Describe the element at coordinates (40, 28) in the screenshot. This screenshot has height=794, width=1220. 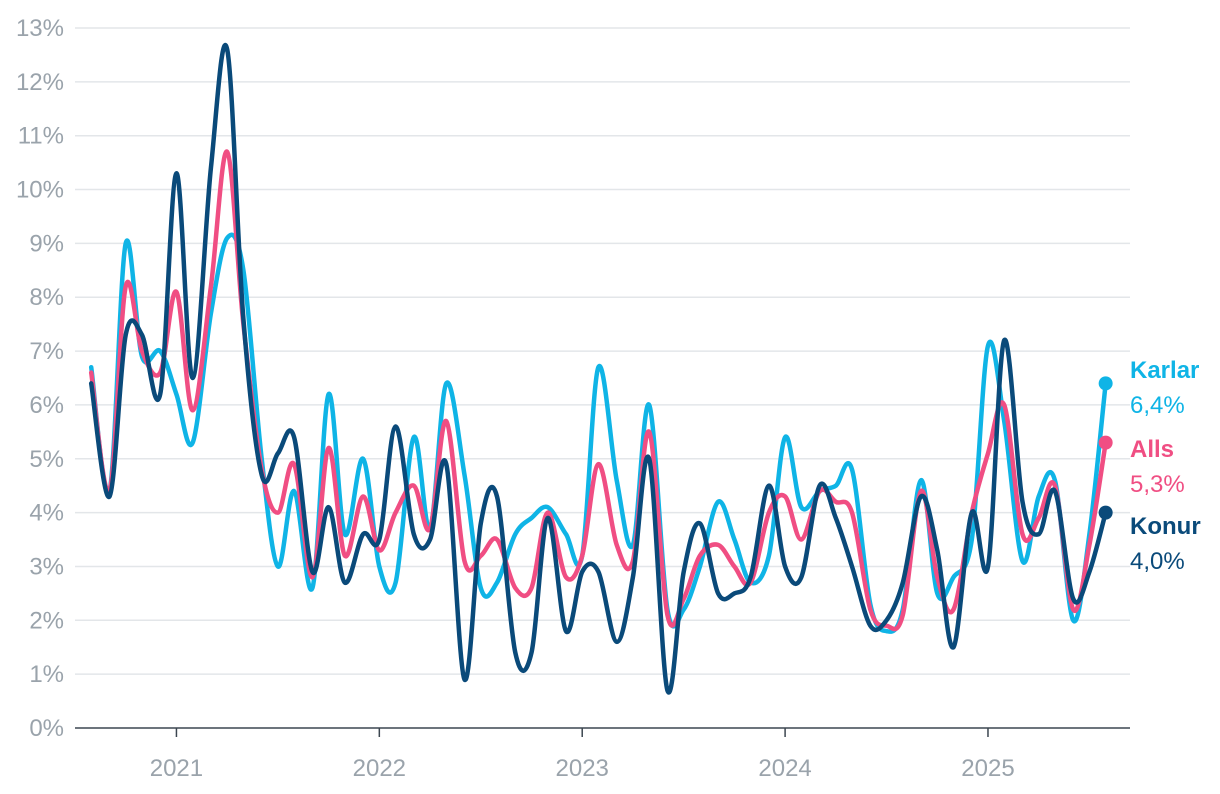
I see `y-tick-label: 13%` at that location.